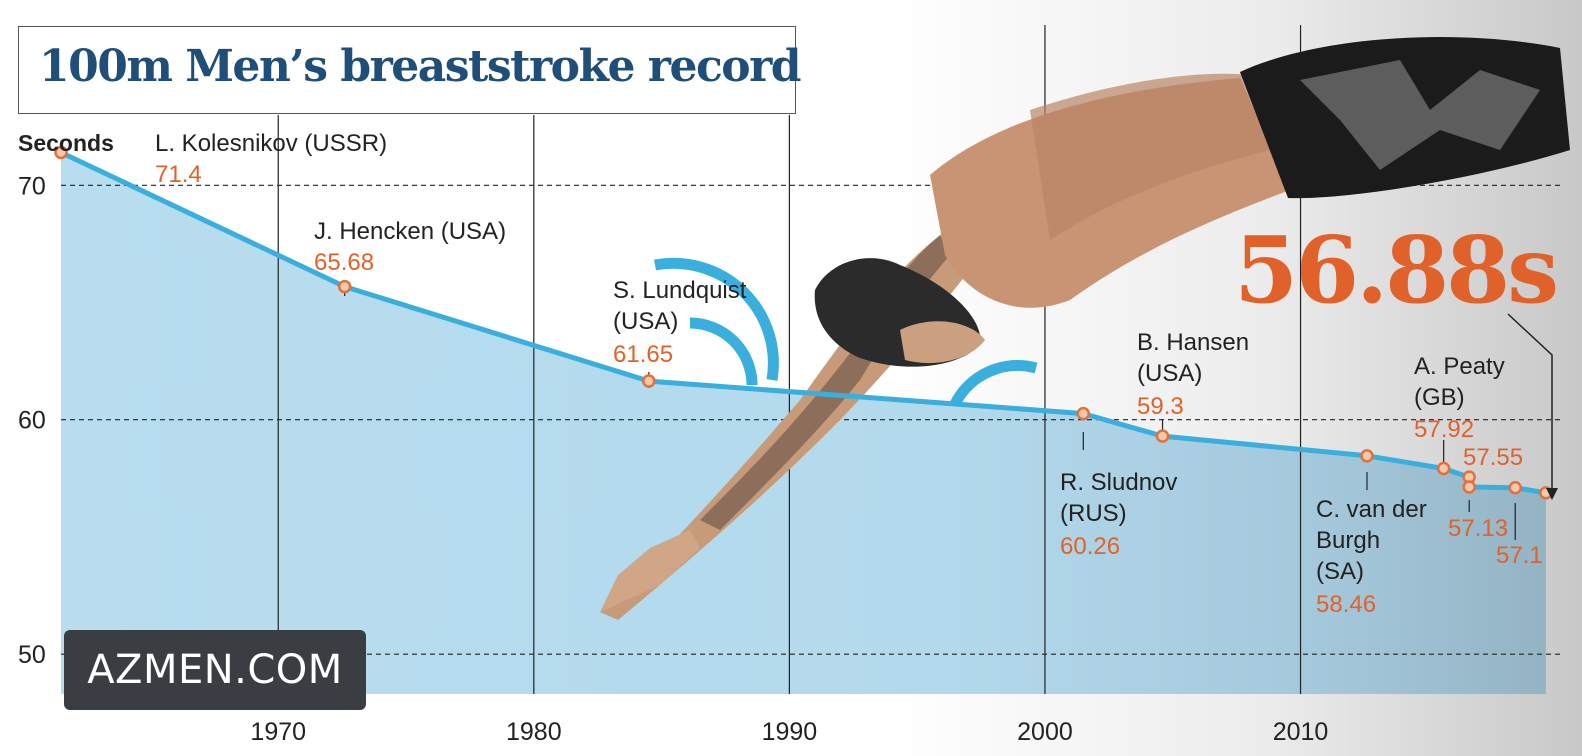 The width and height of the screenshot is (1582, 756). Describe the element at coordinates (1478, 528) in the screenshot. I see `record-value-label: 57.13` at that location.